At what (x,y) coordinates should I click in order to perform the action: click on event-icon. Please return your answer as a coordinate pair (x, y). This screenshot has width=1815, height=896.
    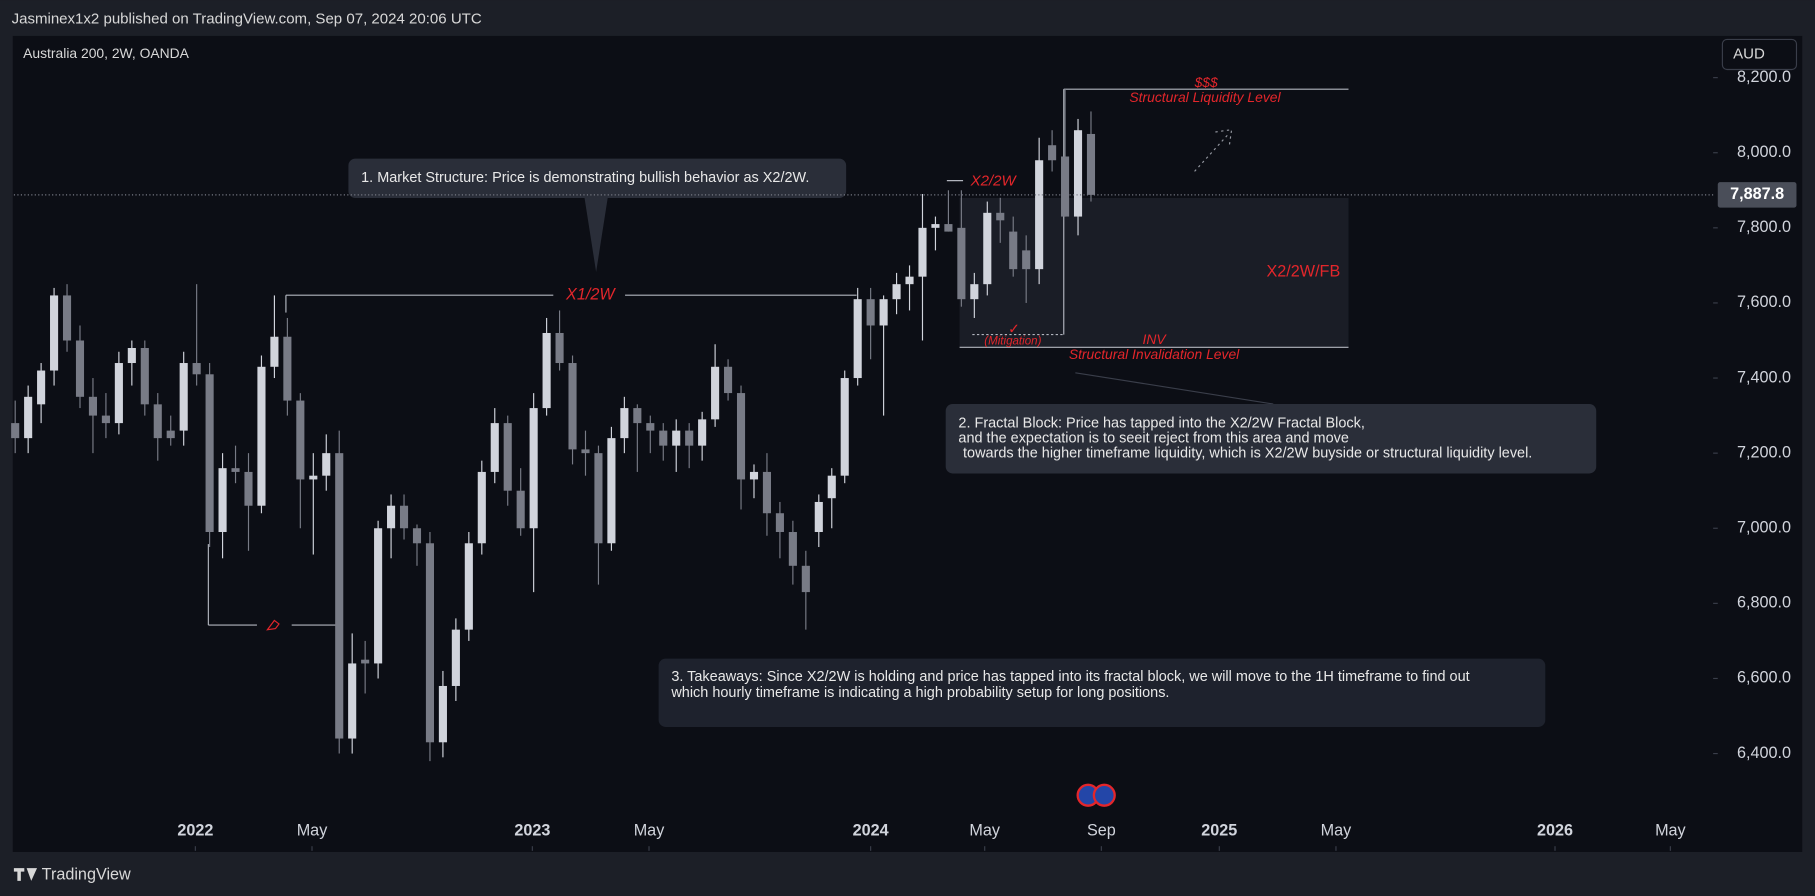
    Looking at the image, I should click on (1104, 795).